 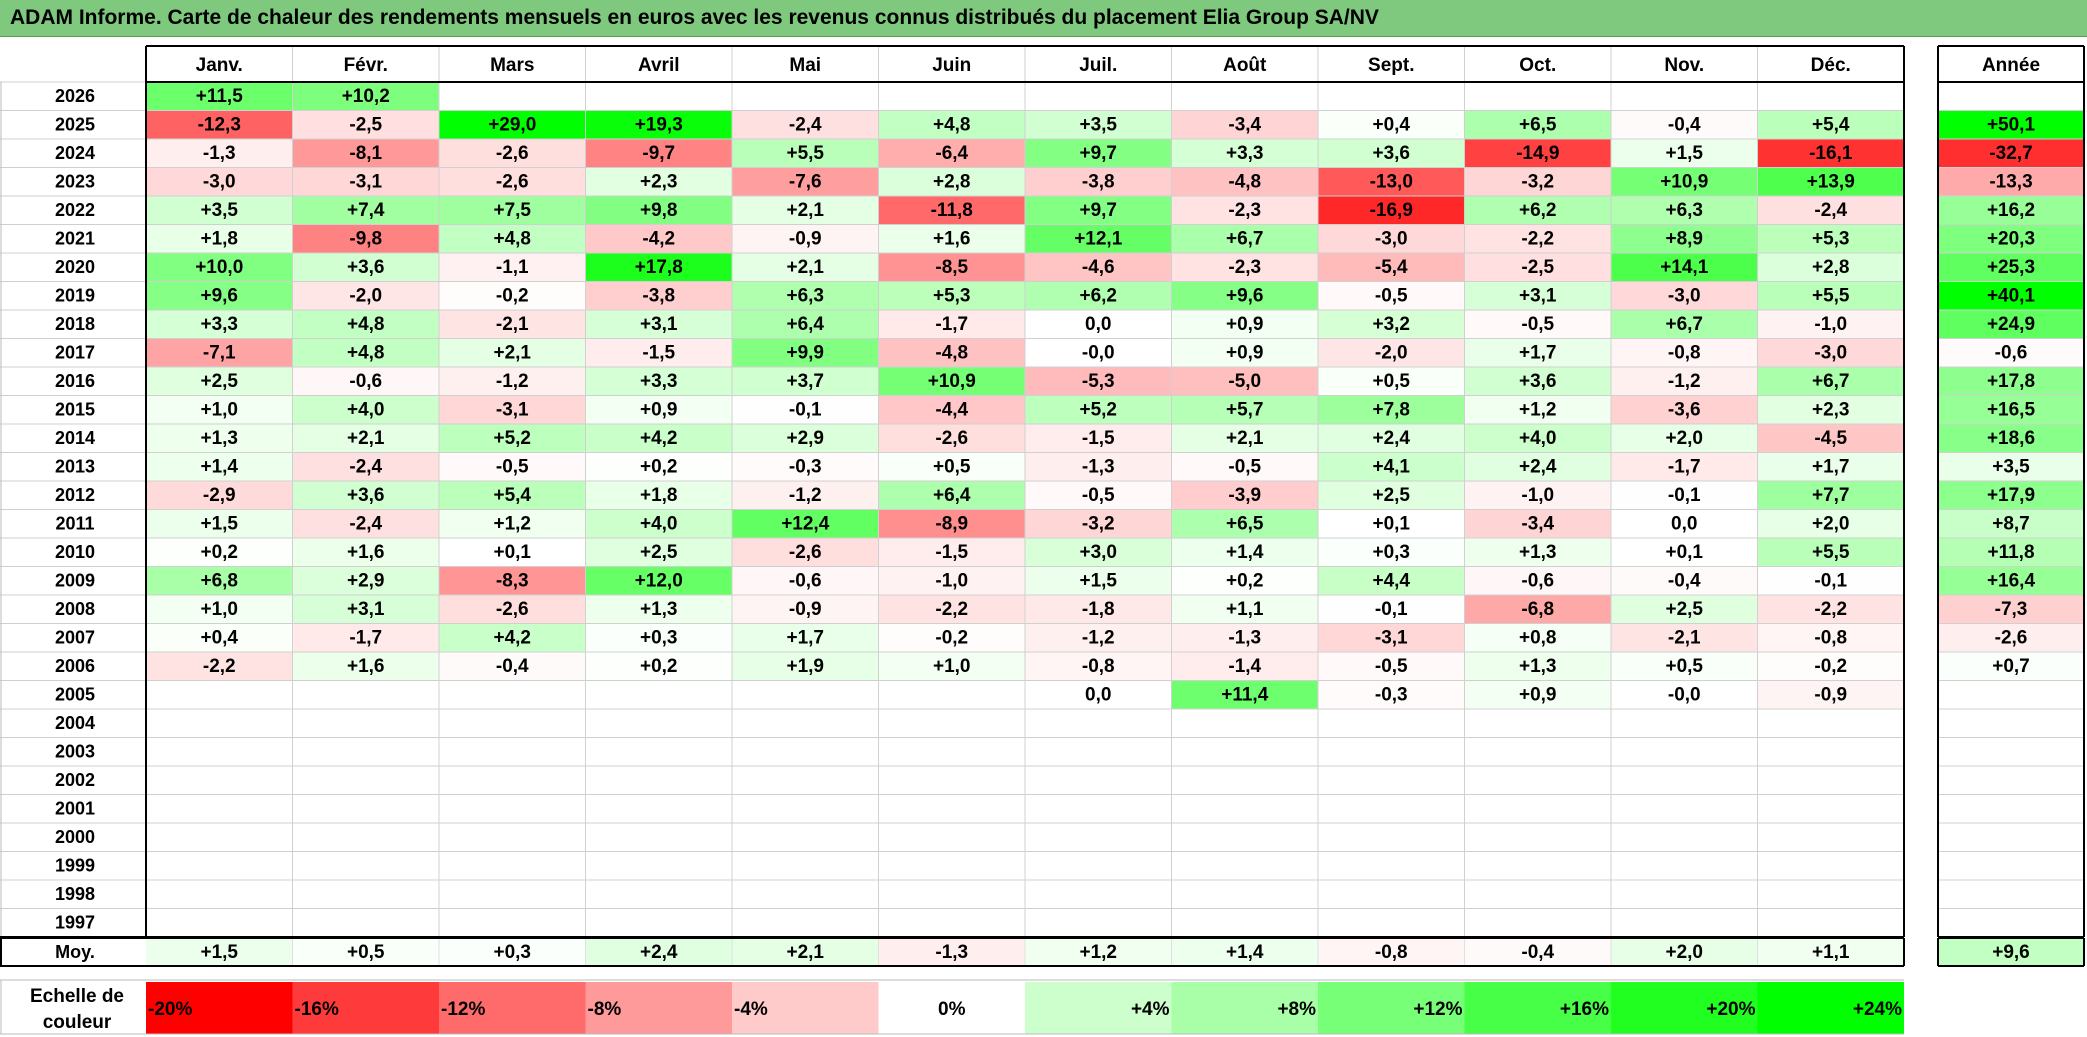 What do you see at coordinates (1391, 666) in the screenshot?
I see `cell-value: -0,5` at bounding box center [1391, 666].